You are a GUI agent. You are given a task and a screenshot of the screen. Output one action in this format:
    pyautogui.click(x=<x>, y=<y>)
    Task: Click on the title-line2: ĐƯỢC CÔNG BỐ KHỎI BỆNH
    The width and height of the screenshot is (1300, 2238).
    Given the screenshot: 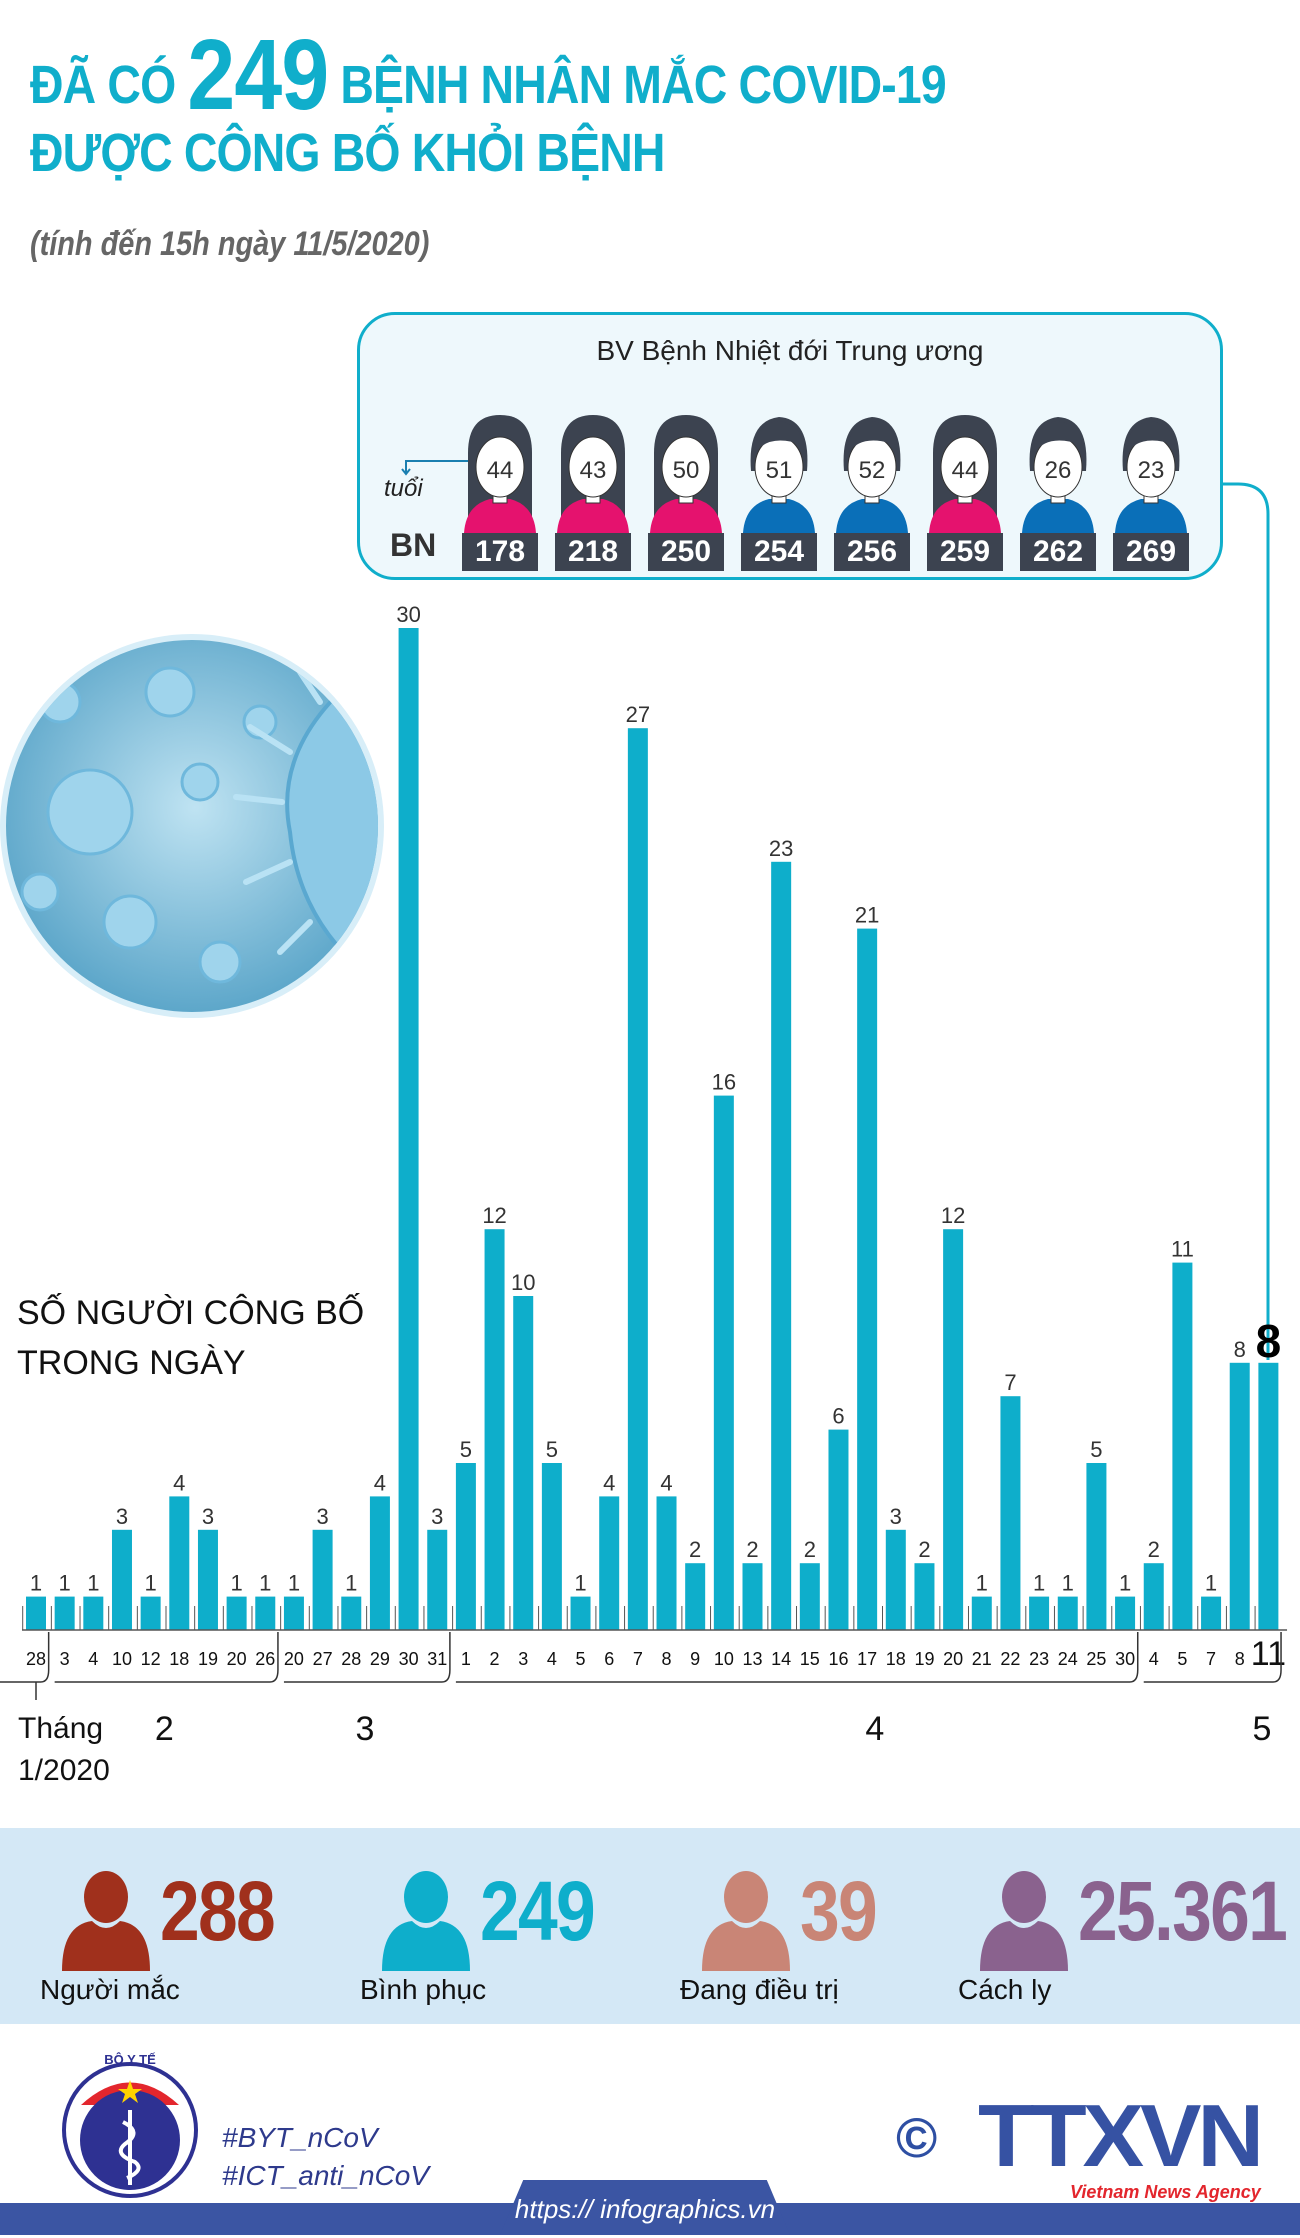 What is the action you would take?
    pyautogui.click(x=347, y=153)
    